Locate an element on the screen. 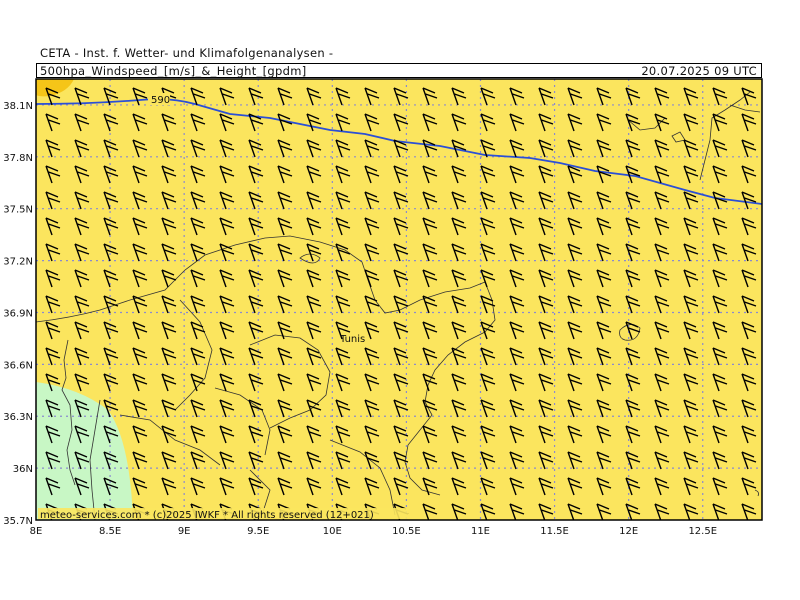 The height and width of the screenshot is (600, 800). lon-tick-label: 10E is located at coordinates (332, 531).